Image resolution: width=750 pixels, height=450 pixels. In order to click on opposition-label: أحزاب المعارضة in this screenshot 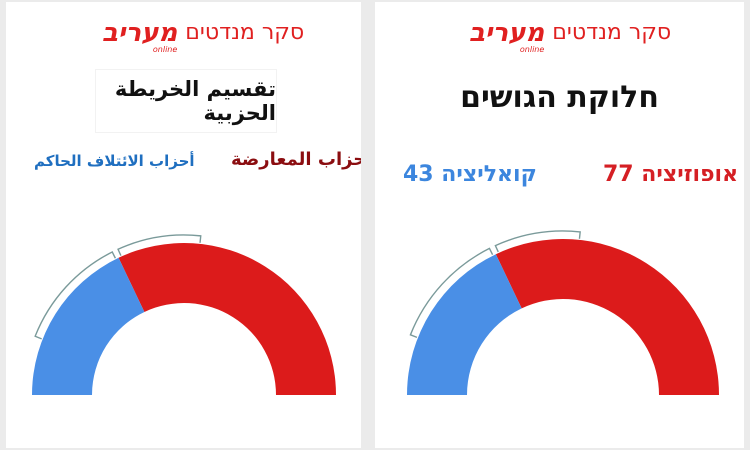, I will do `click(296, 159)`.